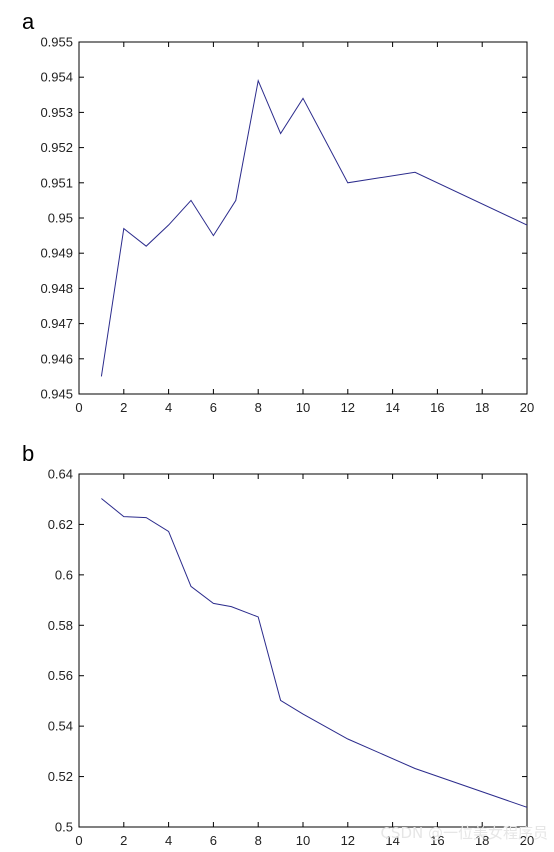  Describe the element at coordinates (56, 394) in the screenshot. I see `y-tick-label: 0.945` at that location.